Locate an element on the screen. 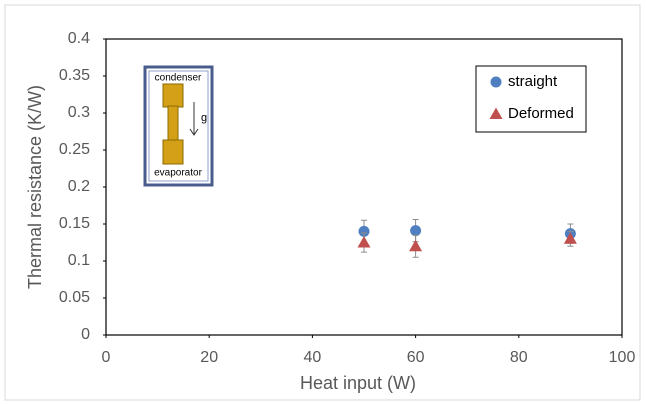  evaporator-block is located at coordinates (173, 152).